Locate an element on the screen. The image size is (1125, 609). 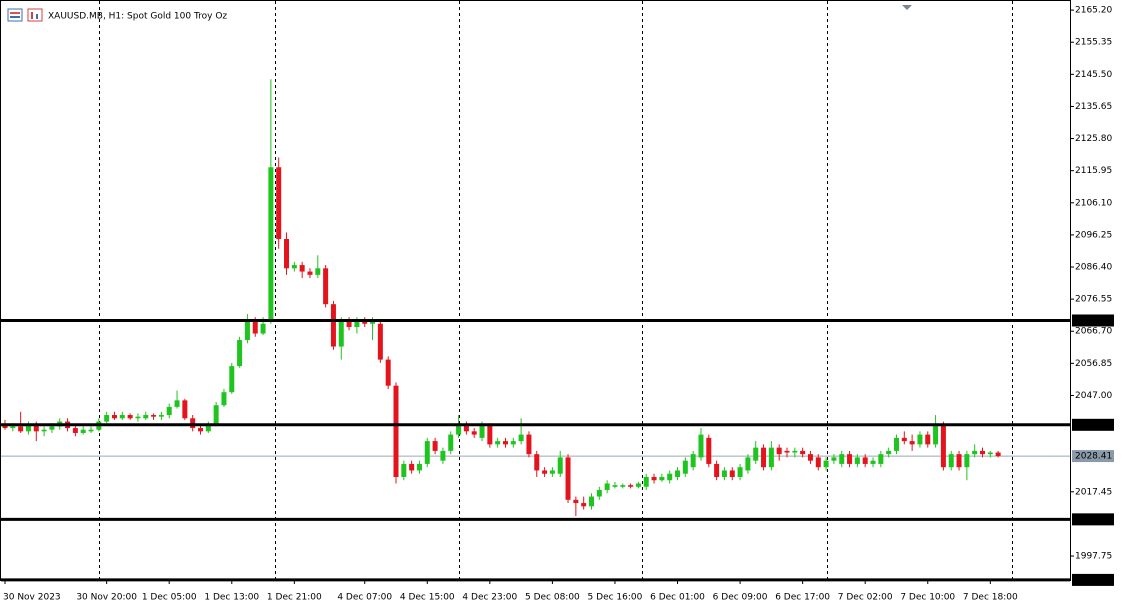
level-label: 2070.00 is located at coordinates (1093, 321).